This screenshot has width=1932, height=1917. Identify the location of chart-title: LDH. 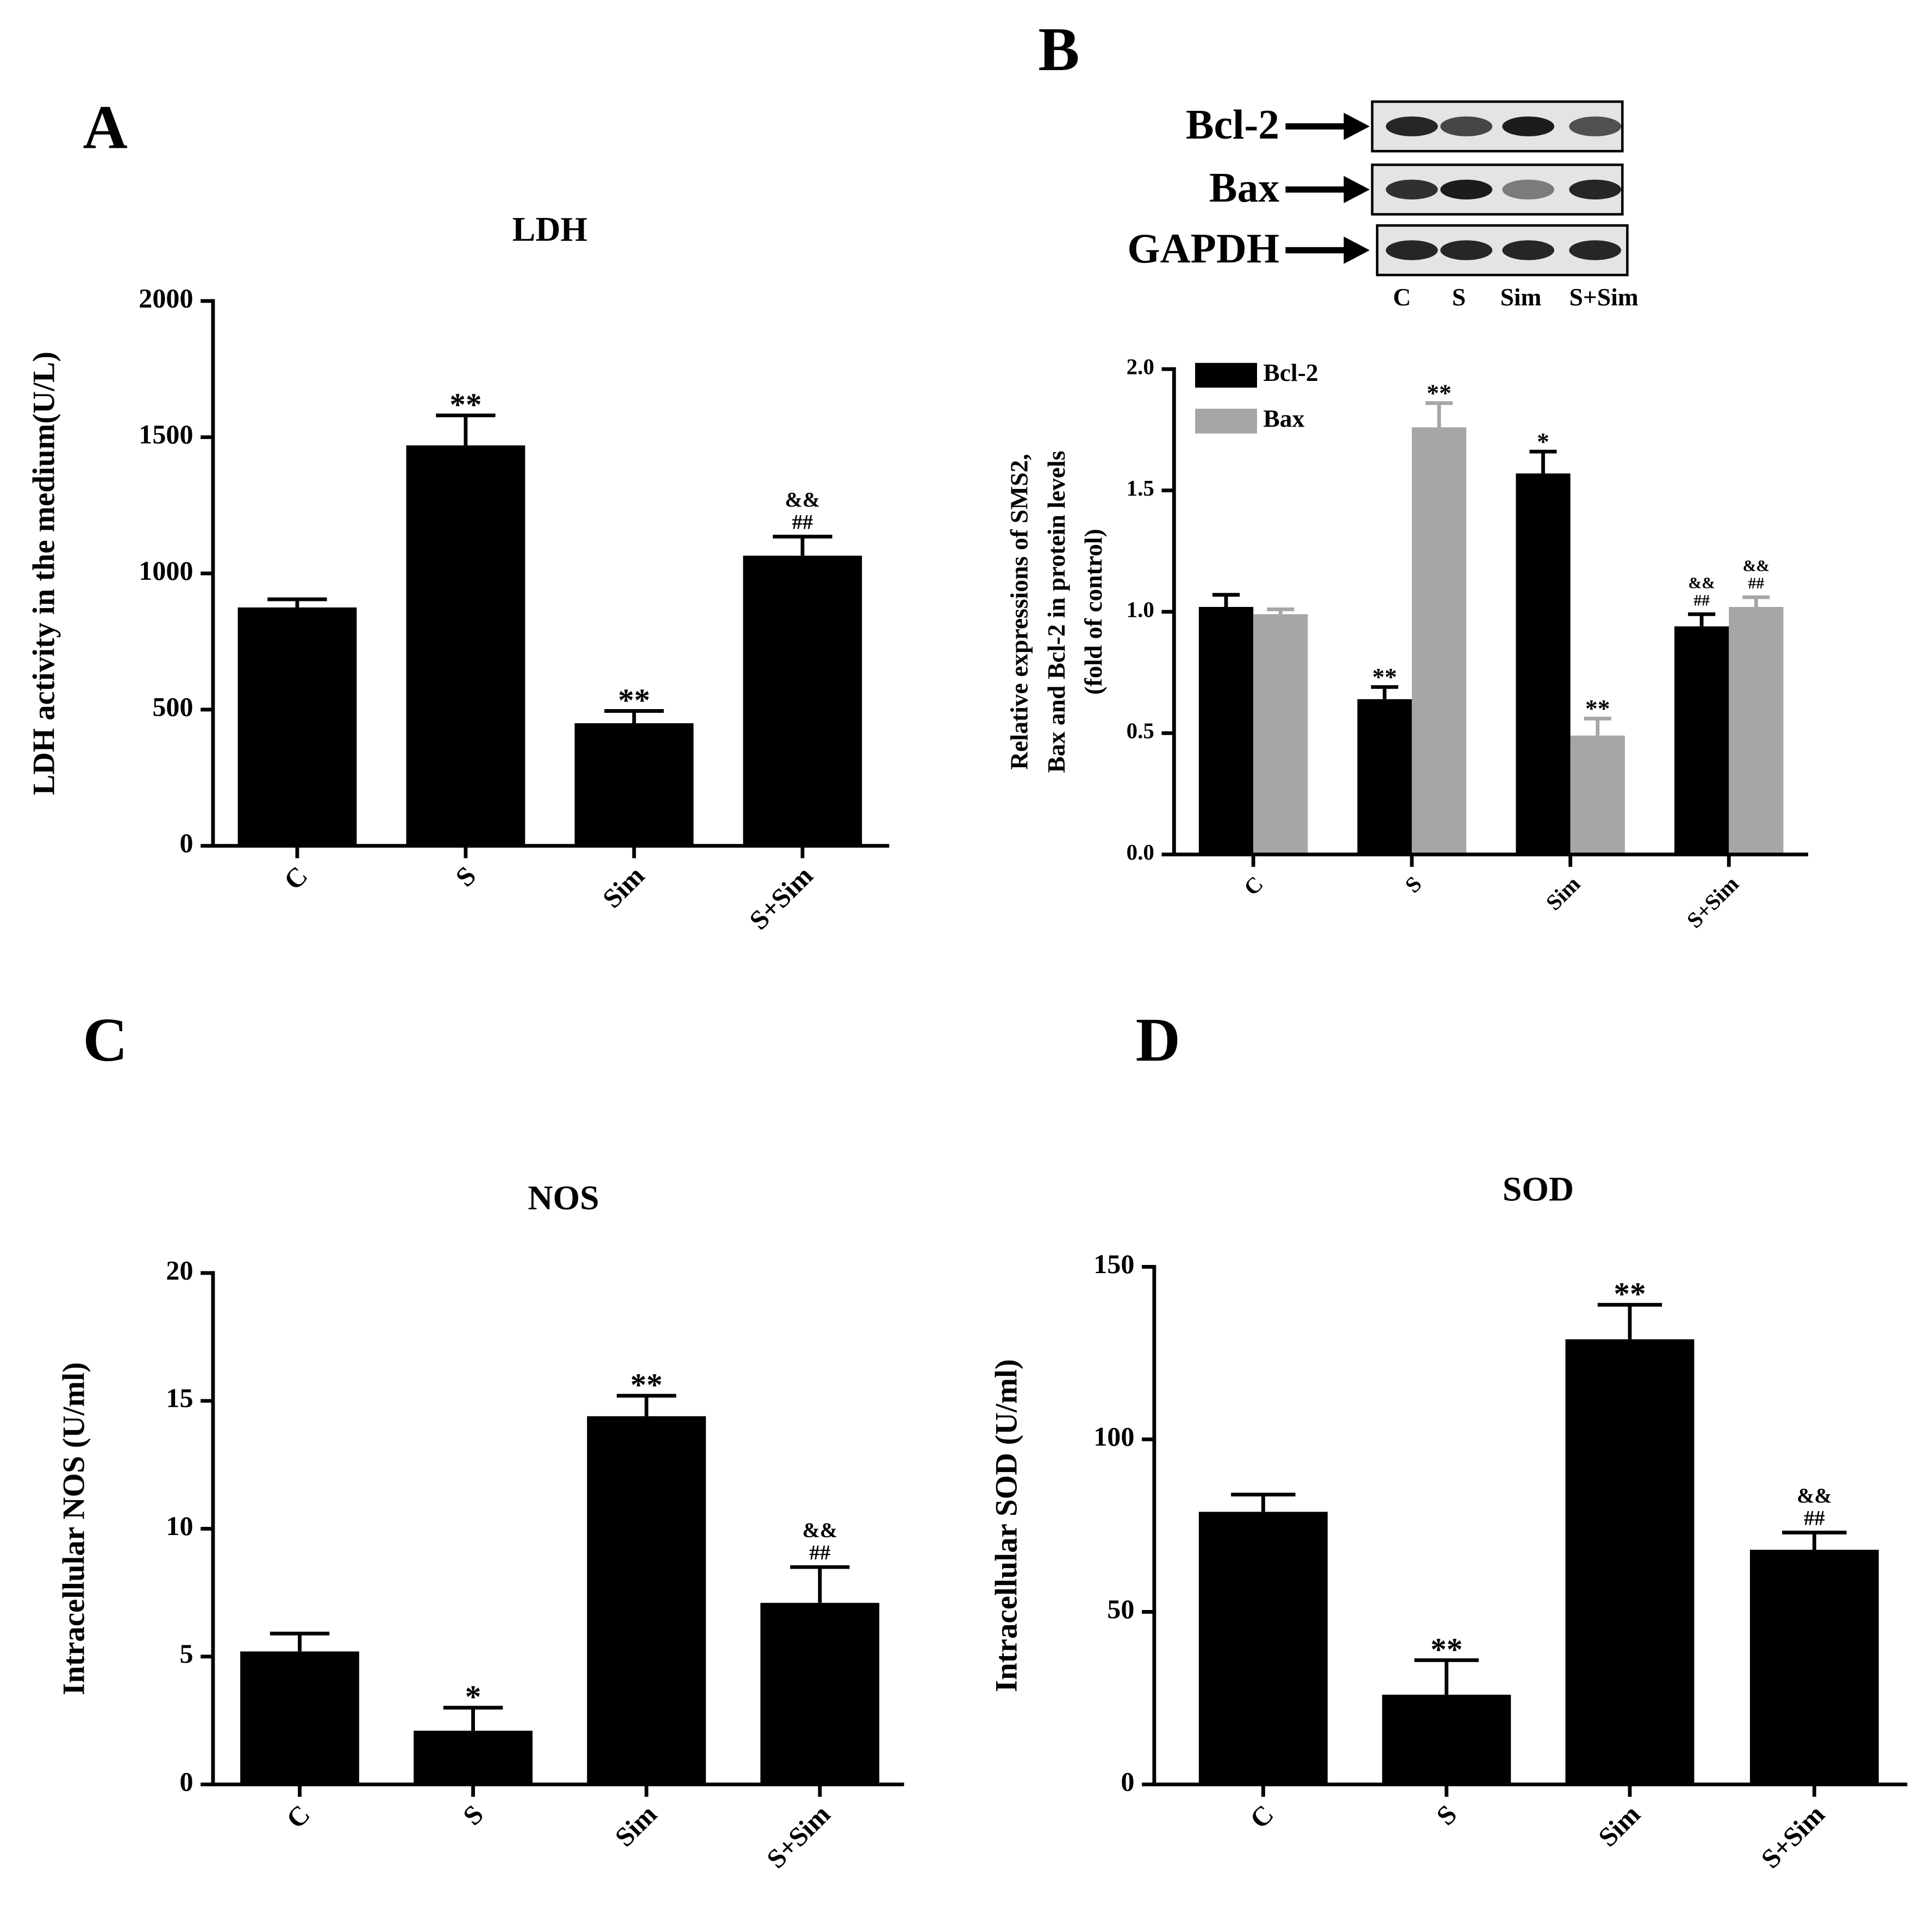
(549, 229).